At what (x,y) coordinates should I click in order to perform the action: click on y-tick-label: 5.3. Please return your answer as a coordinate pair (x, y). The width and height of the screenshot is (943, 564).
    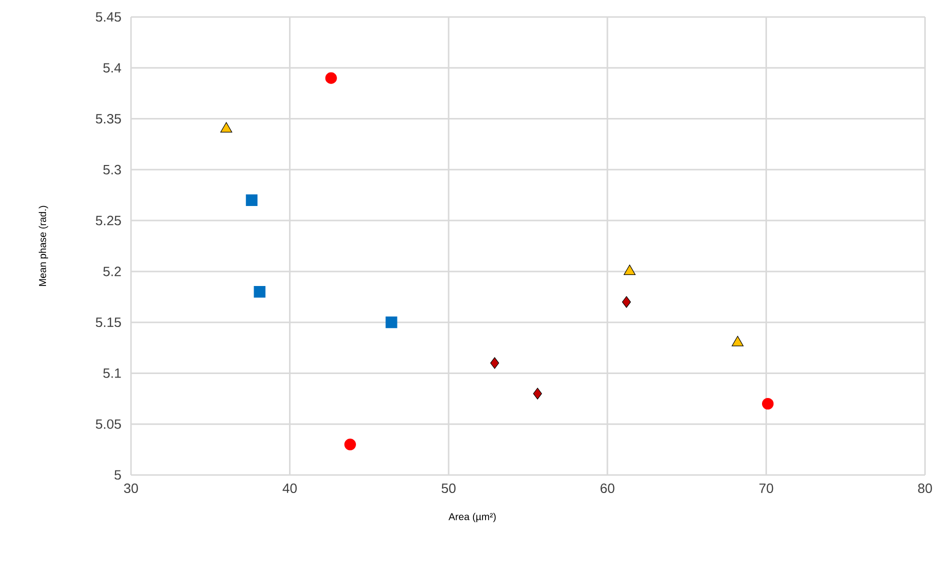
    Looking at the image, I should click on (112, 169).